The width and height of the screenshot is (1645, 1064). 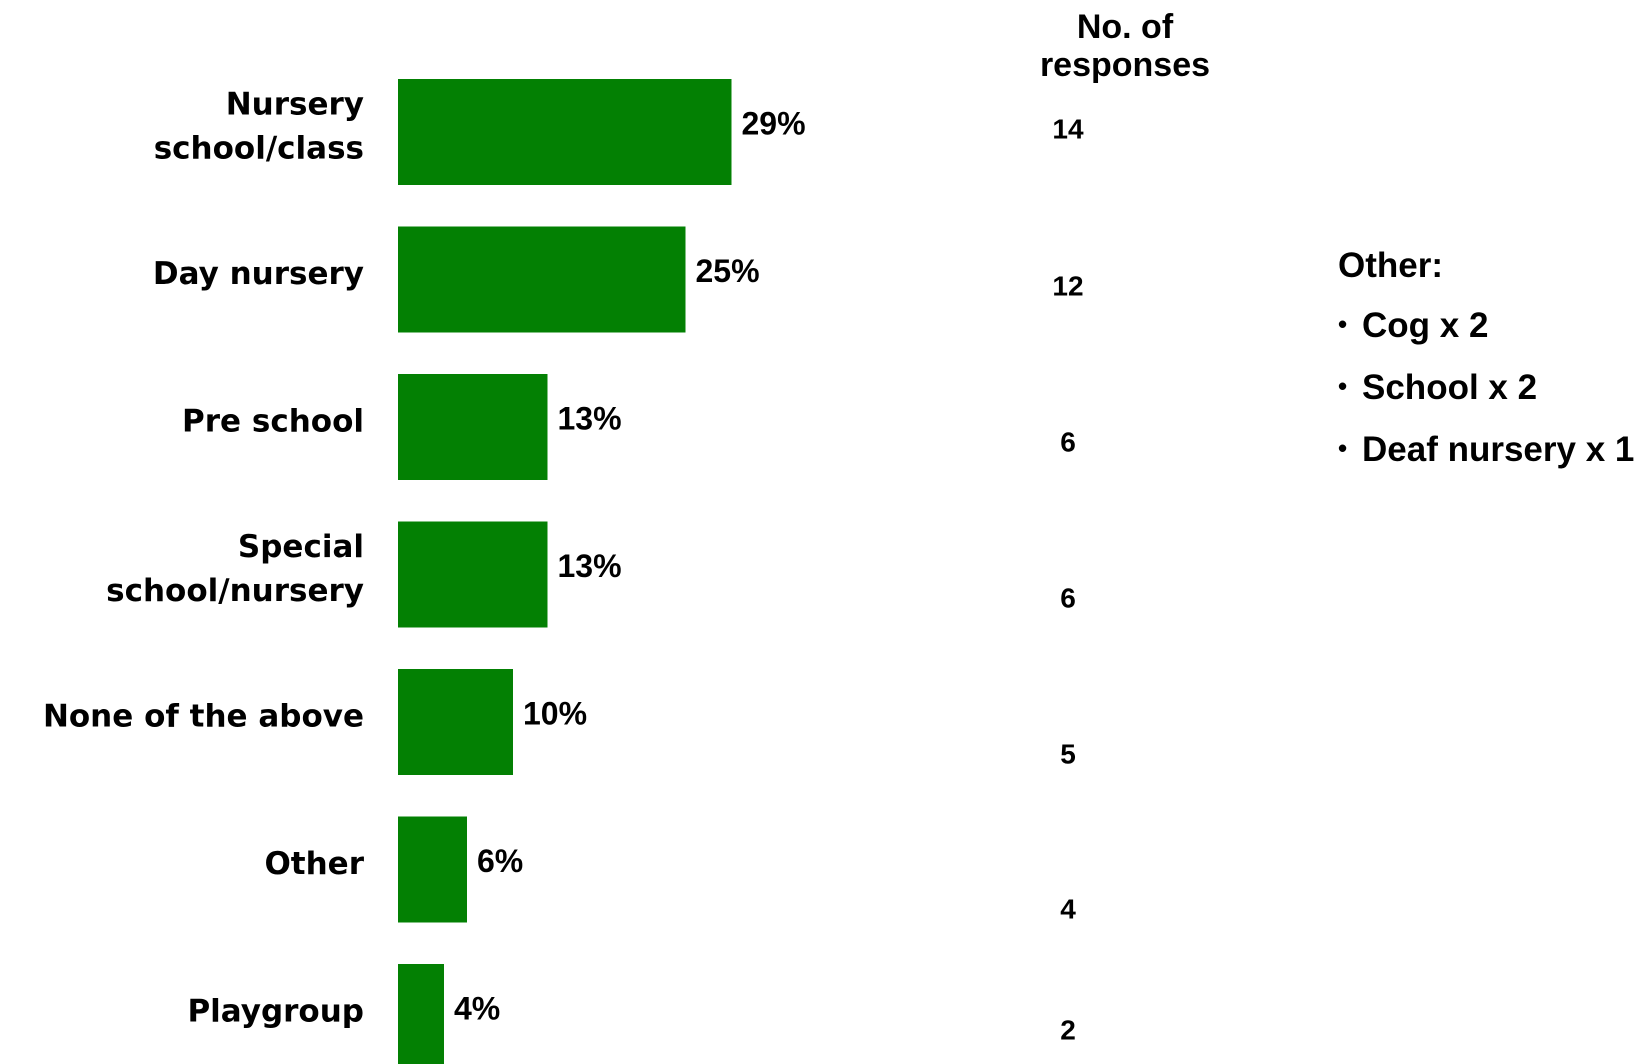 I want to click on data-label: 29%, so click(x=774, y=123).